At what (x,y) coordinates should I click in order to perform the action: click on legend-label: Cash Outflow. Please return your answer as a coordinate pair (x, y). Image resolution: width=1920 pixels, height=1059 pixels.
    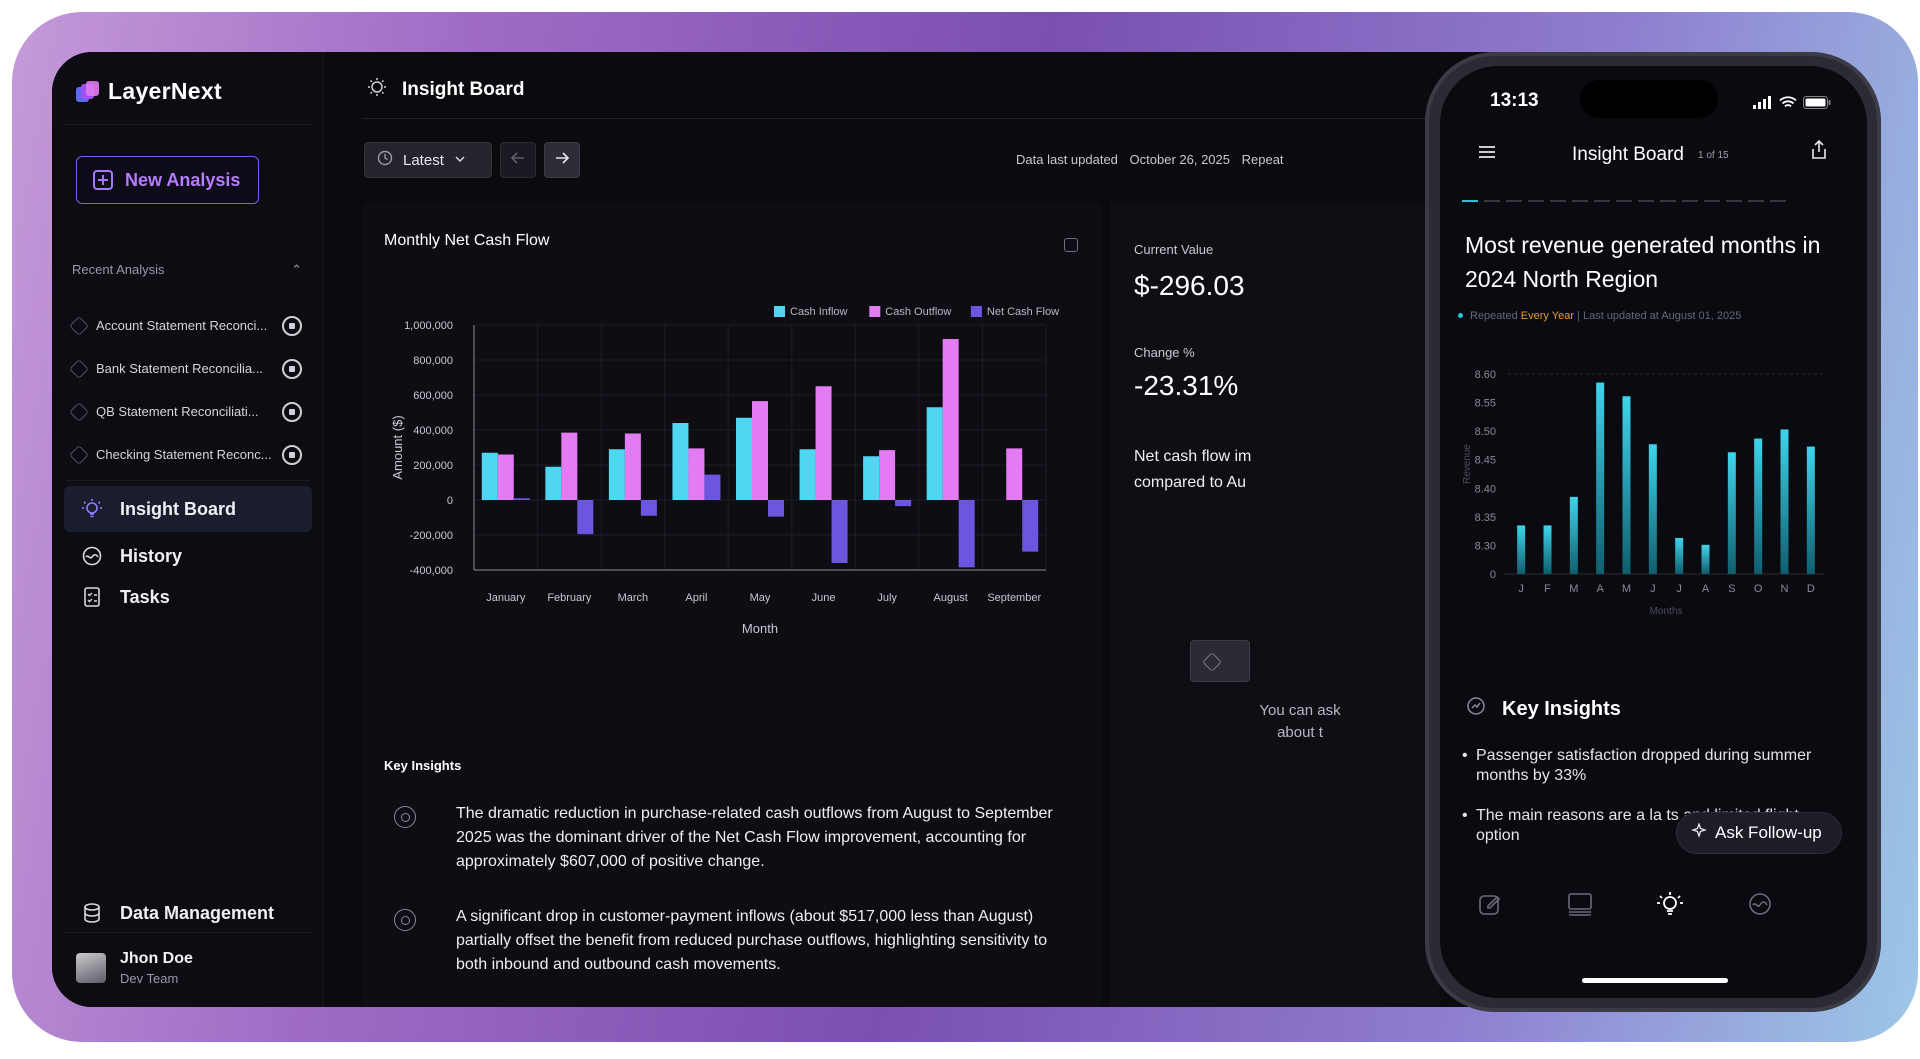
    Looking at the image, I should click on (918, 312).